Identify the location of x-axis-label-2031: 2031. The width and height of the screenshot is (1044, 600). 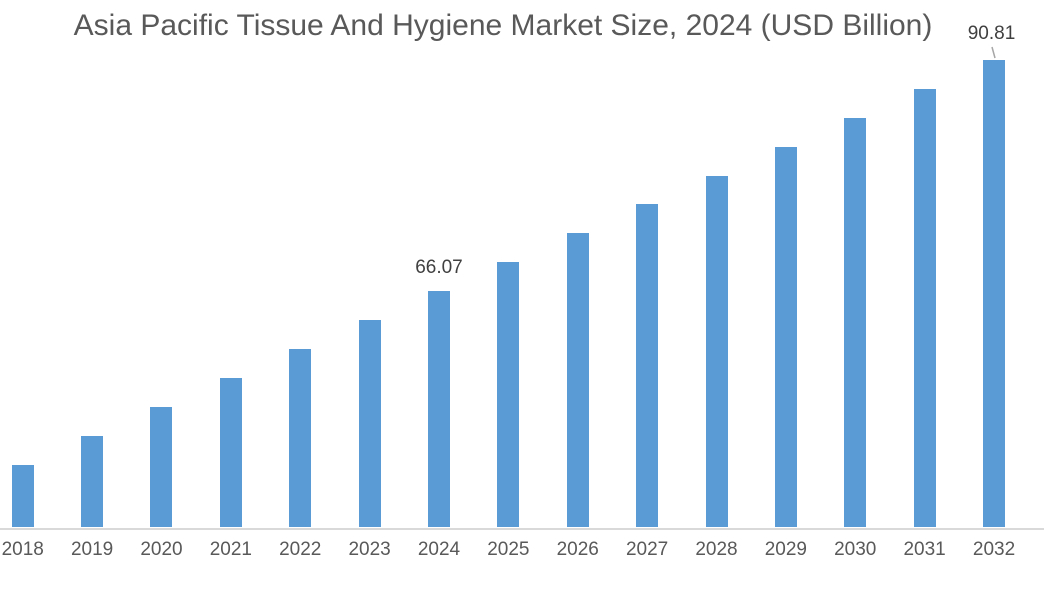
(924, 549).